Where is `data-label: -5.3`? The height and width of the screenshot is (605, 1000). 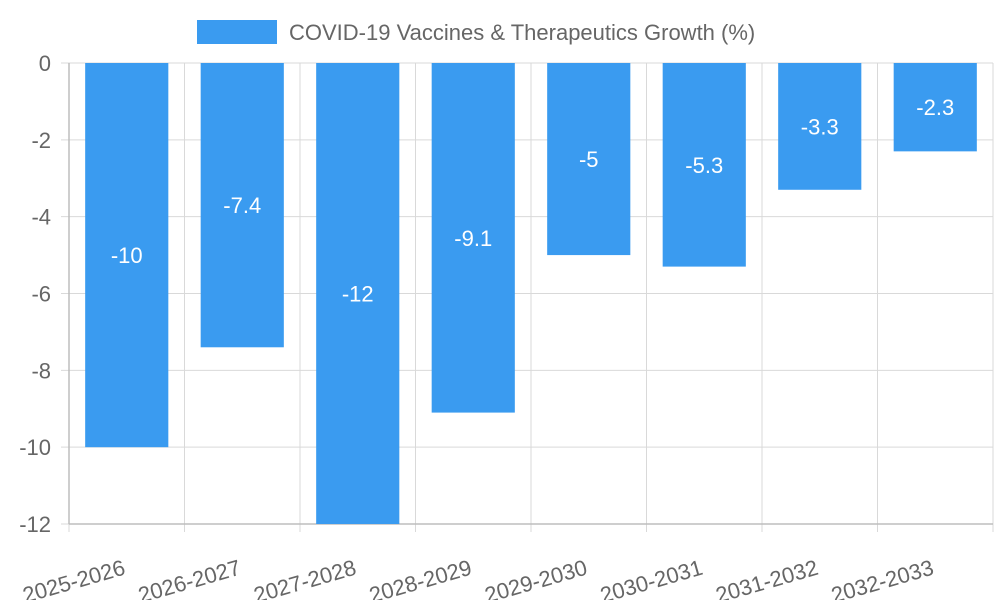
data-label: -5.3 is located at coordinates (704, 165).